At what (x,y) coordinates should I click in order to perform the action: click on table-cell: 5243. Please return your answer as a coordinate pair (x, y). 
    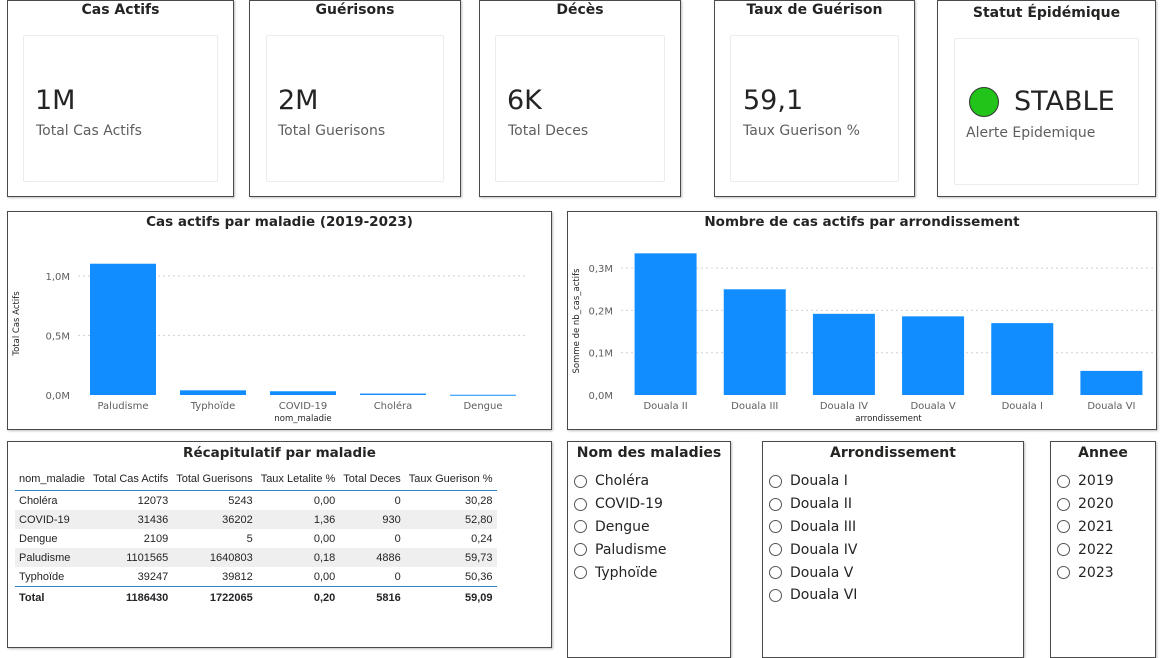
    Looking at the image, I should click on (240, 500).